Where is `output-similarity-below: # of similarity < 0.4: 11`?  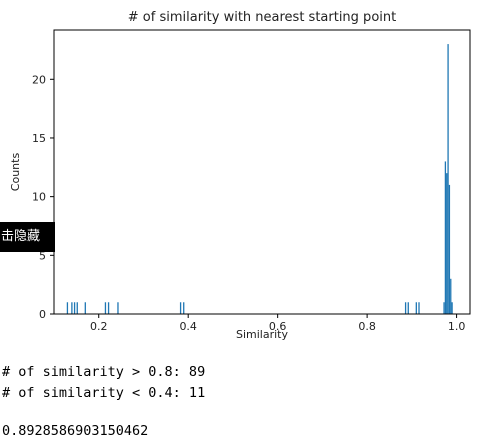
output-similarity-below: # of similarity < 0.4: 11 is located at coordinates (104, 393).